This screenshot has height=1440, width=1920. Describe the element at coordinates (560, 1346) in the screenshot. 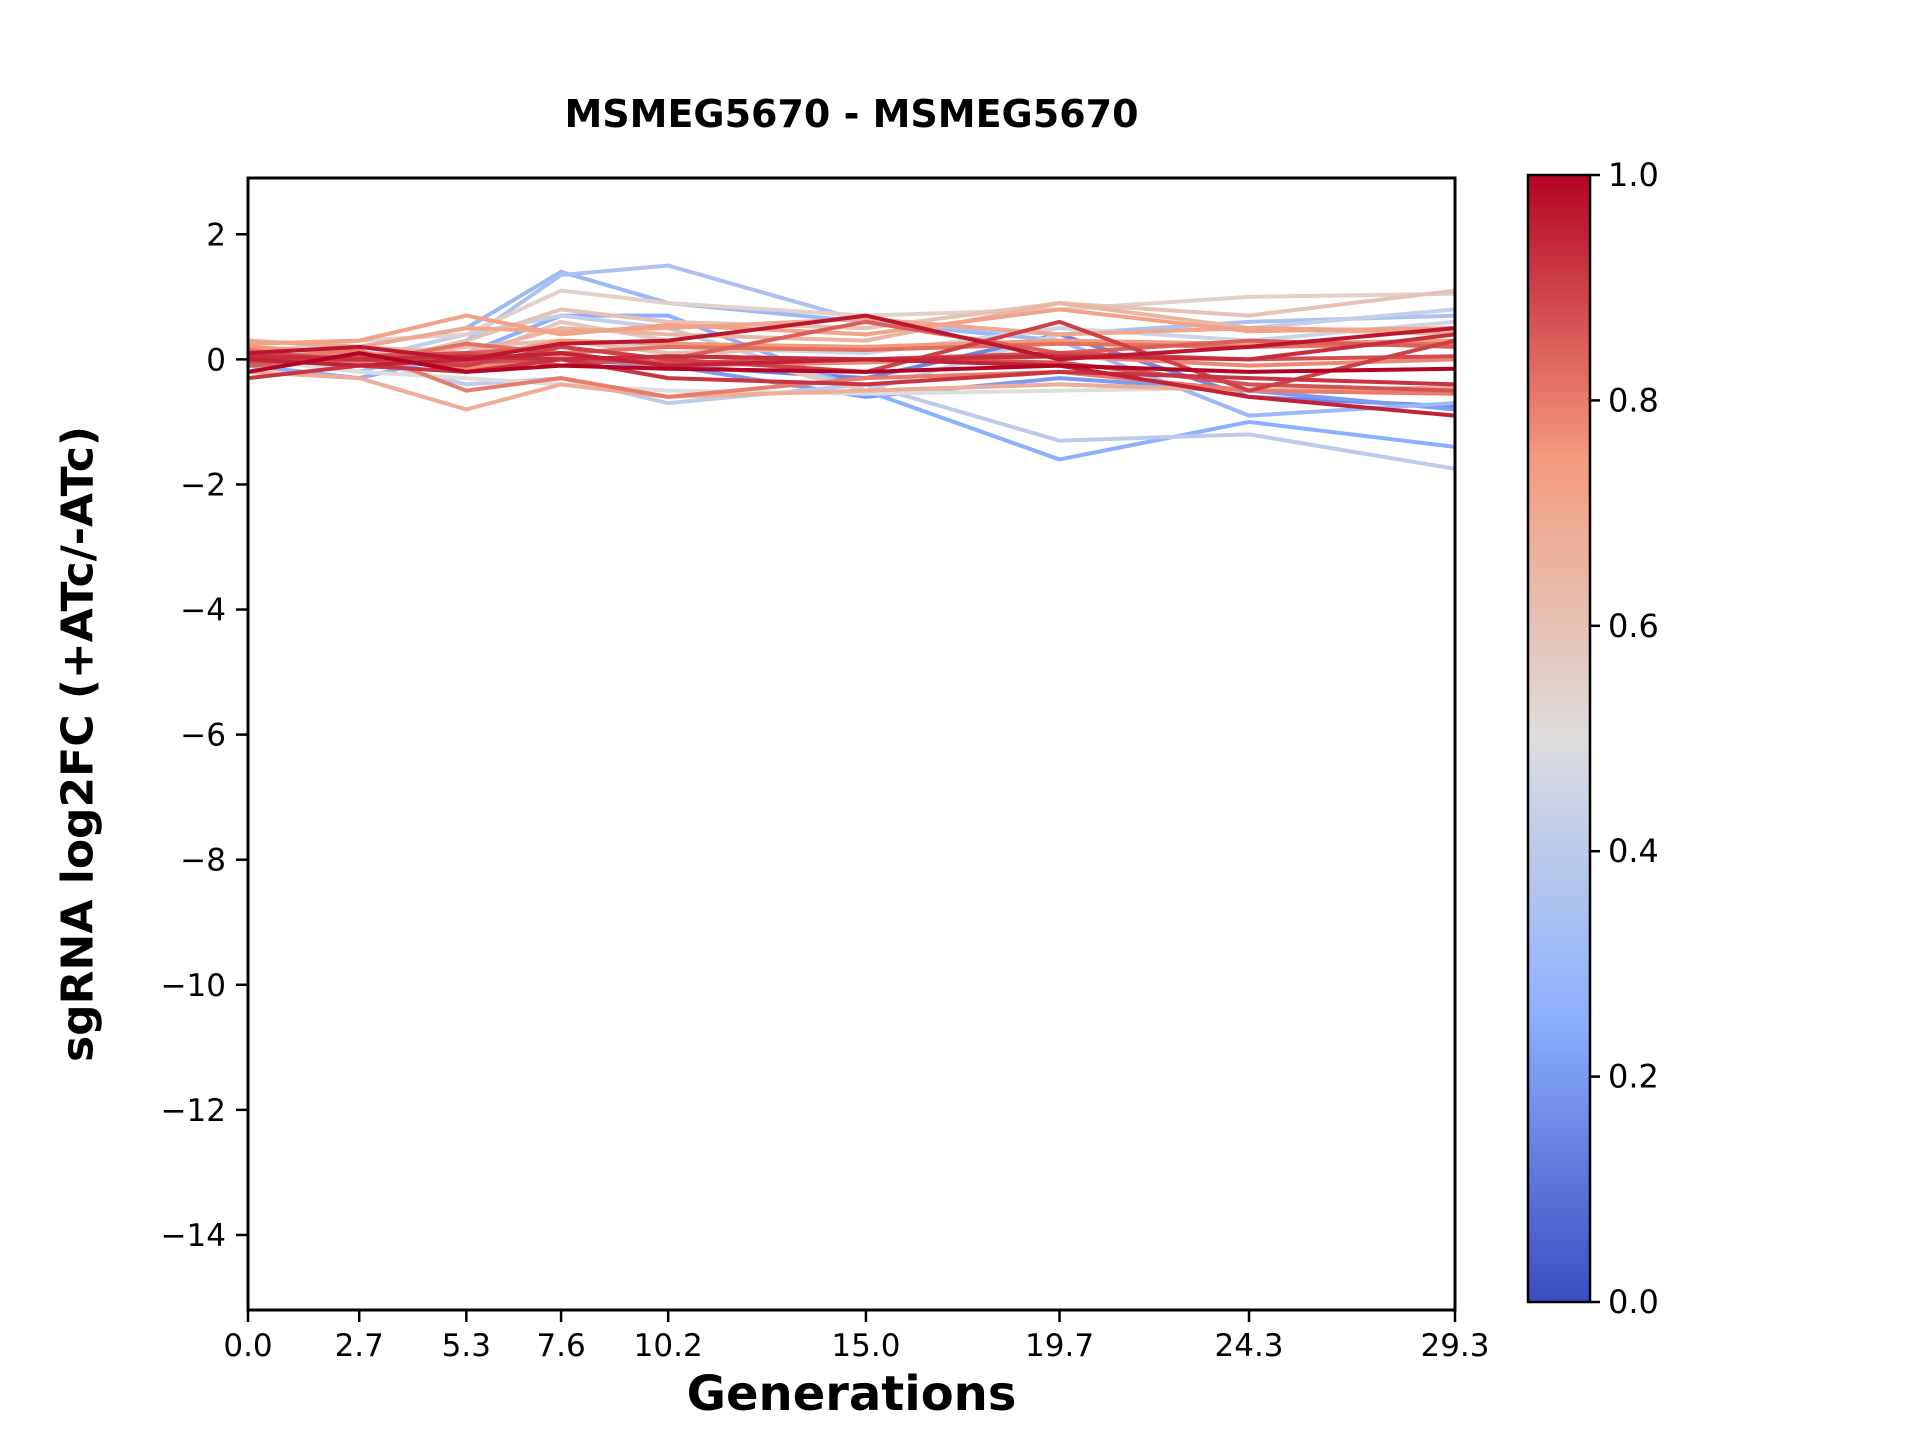

I see `x-tick-label: 7.6` at that location.